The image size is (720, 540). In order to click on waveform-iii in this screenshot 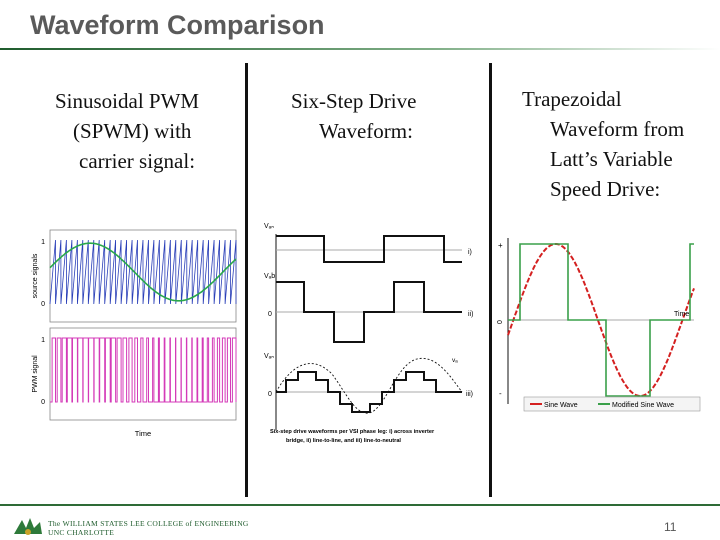, I will do `click(369, 392)`.